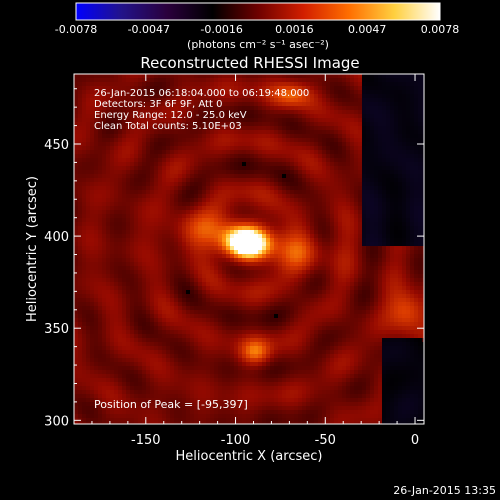 The image size is (500, 500). I want to click on colorbar-tick-label: 0.0016, so click(294, 29).